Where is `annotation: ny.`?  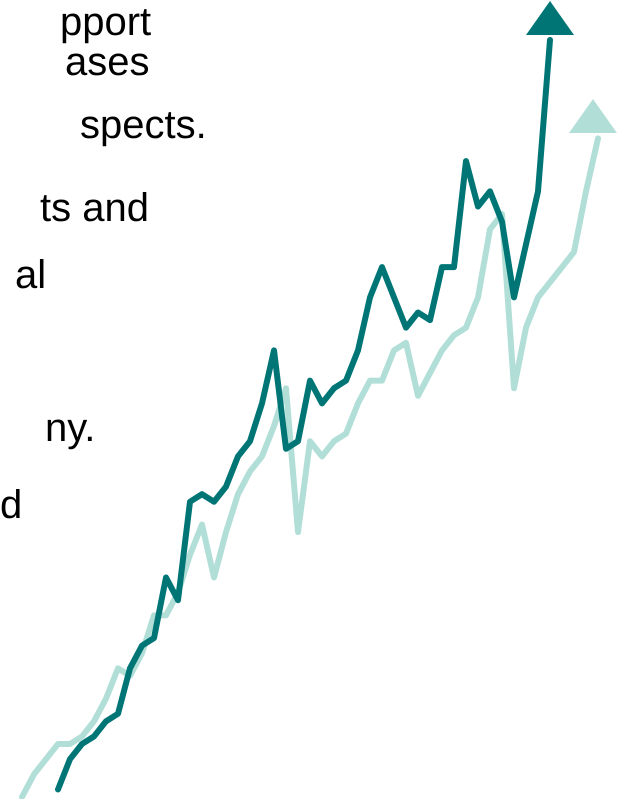
annotation: ny. is located at coordinates (70, 428).